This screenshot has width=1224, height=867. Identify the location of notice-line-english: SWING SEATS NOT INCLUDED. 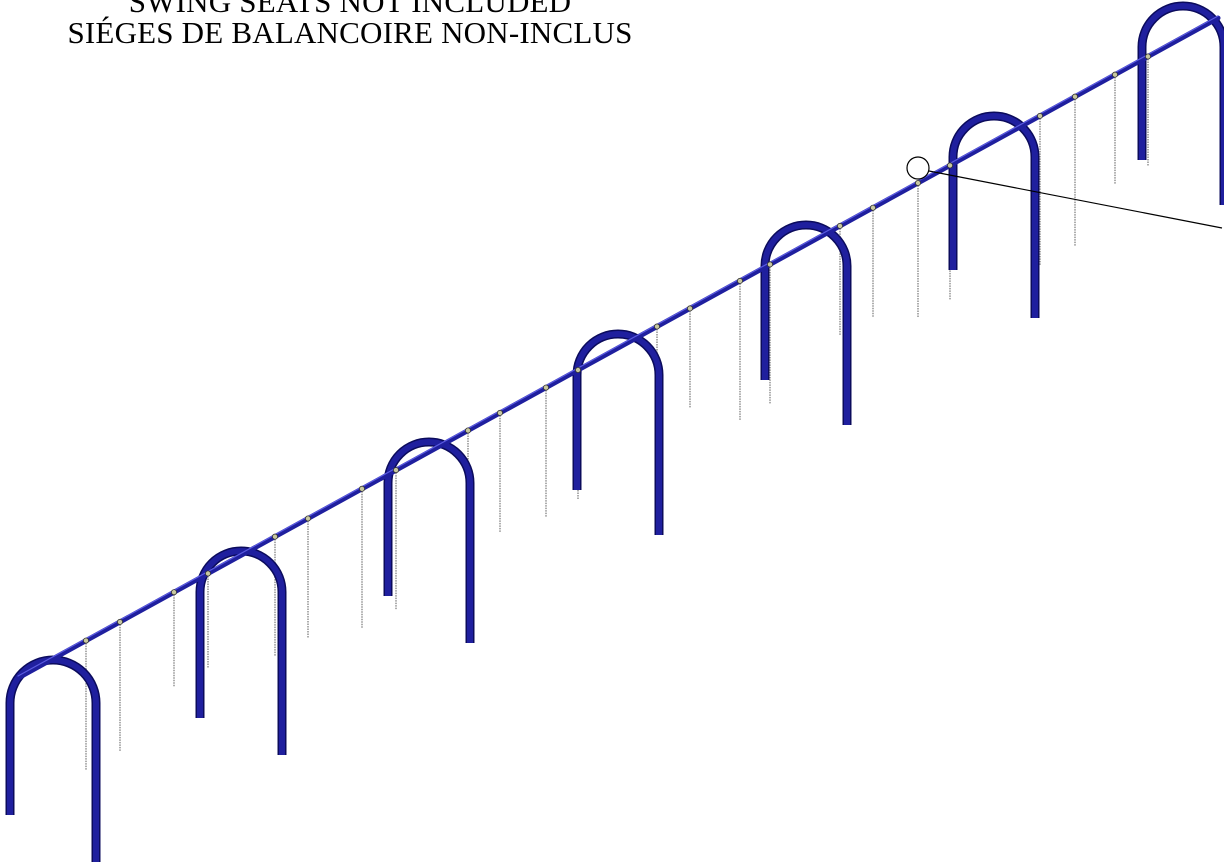
(350, 9).